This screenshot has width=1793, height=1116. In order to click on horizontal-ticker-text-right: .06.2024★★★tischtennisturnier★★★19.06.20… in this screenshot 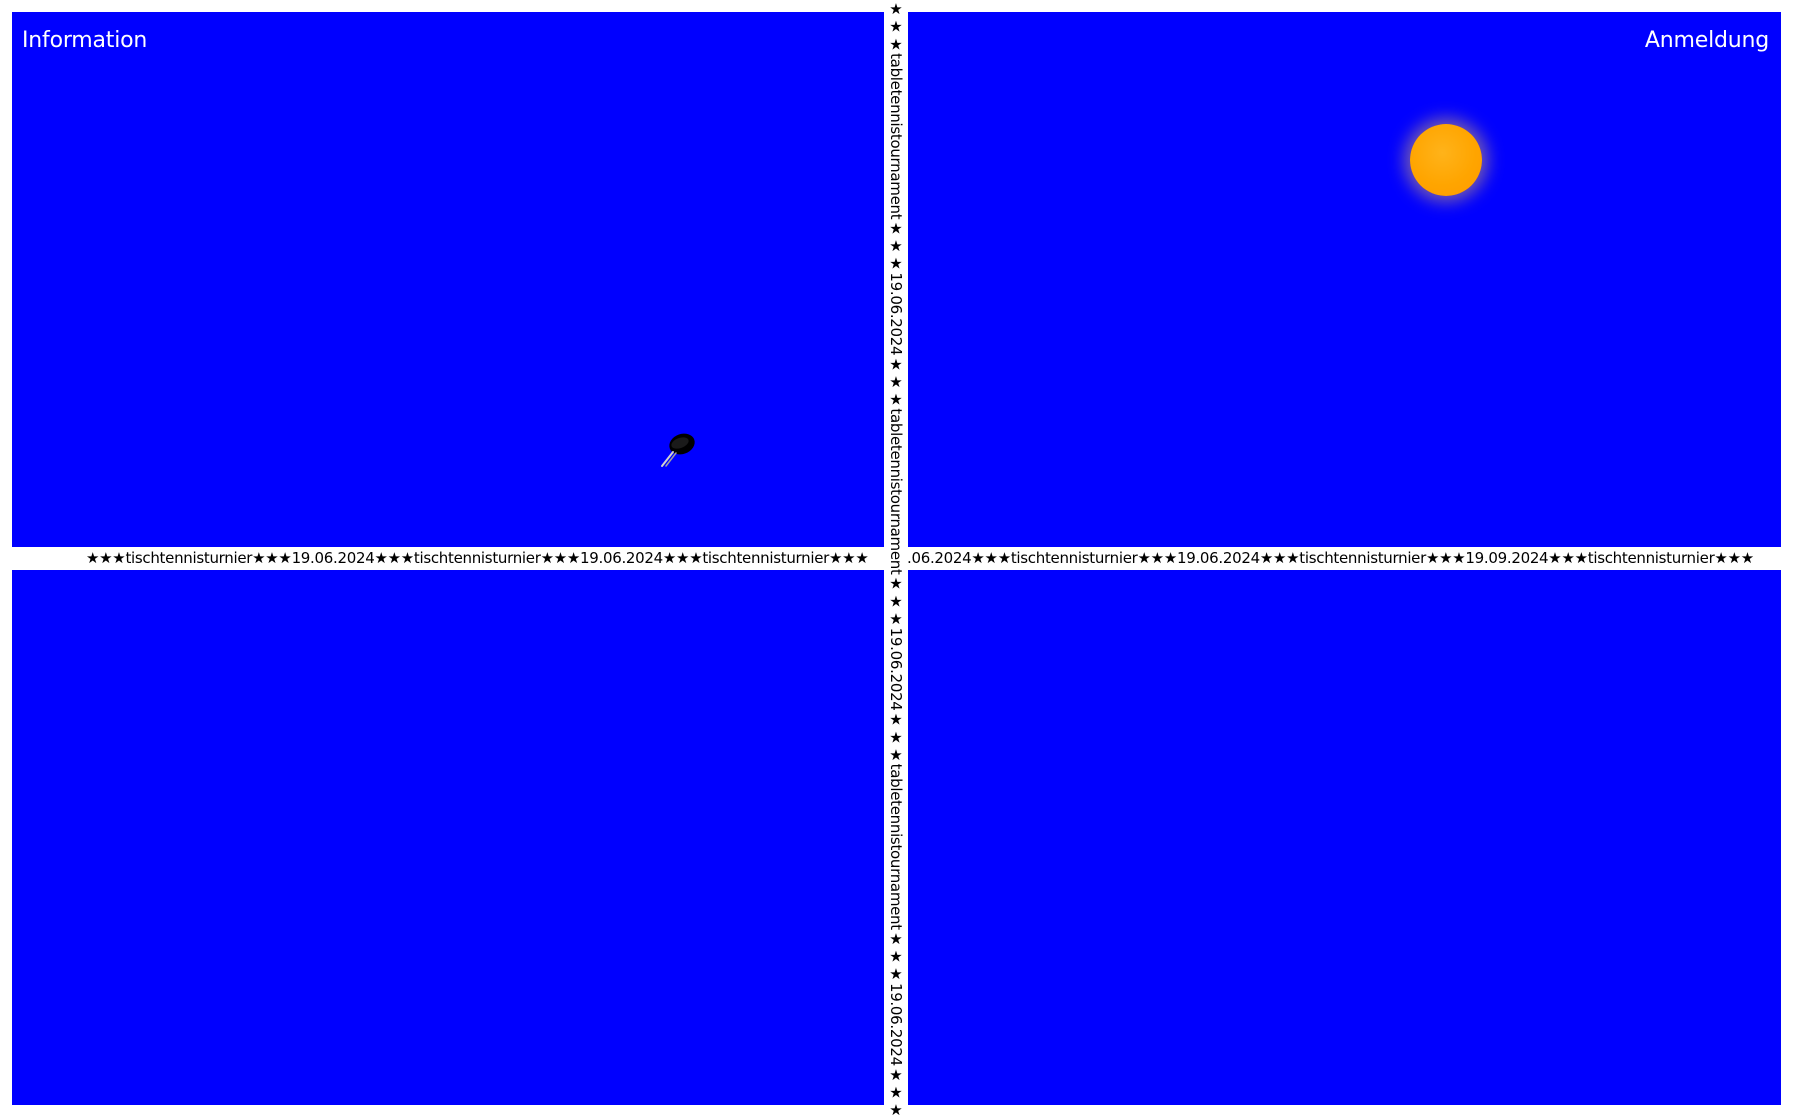, I will do `click(1330, 558)`.